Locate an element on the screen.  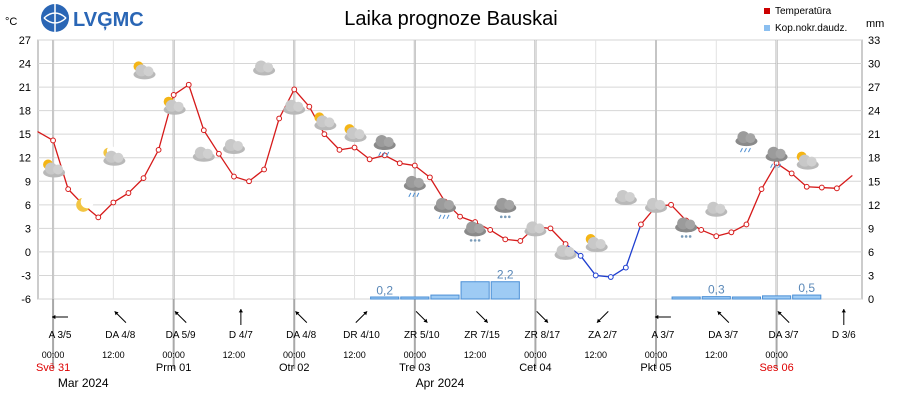
precipitation-value-label: 0,2 is located at coordinates (384, 290).